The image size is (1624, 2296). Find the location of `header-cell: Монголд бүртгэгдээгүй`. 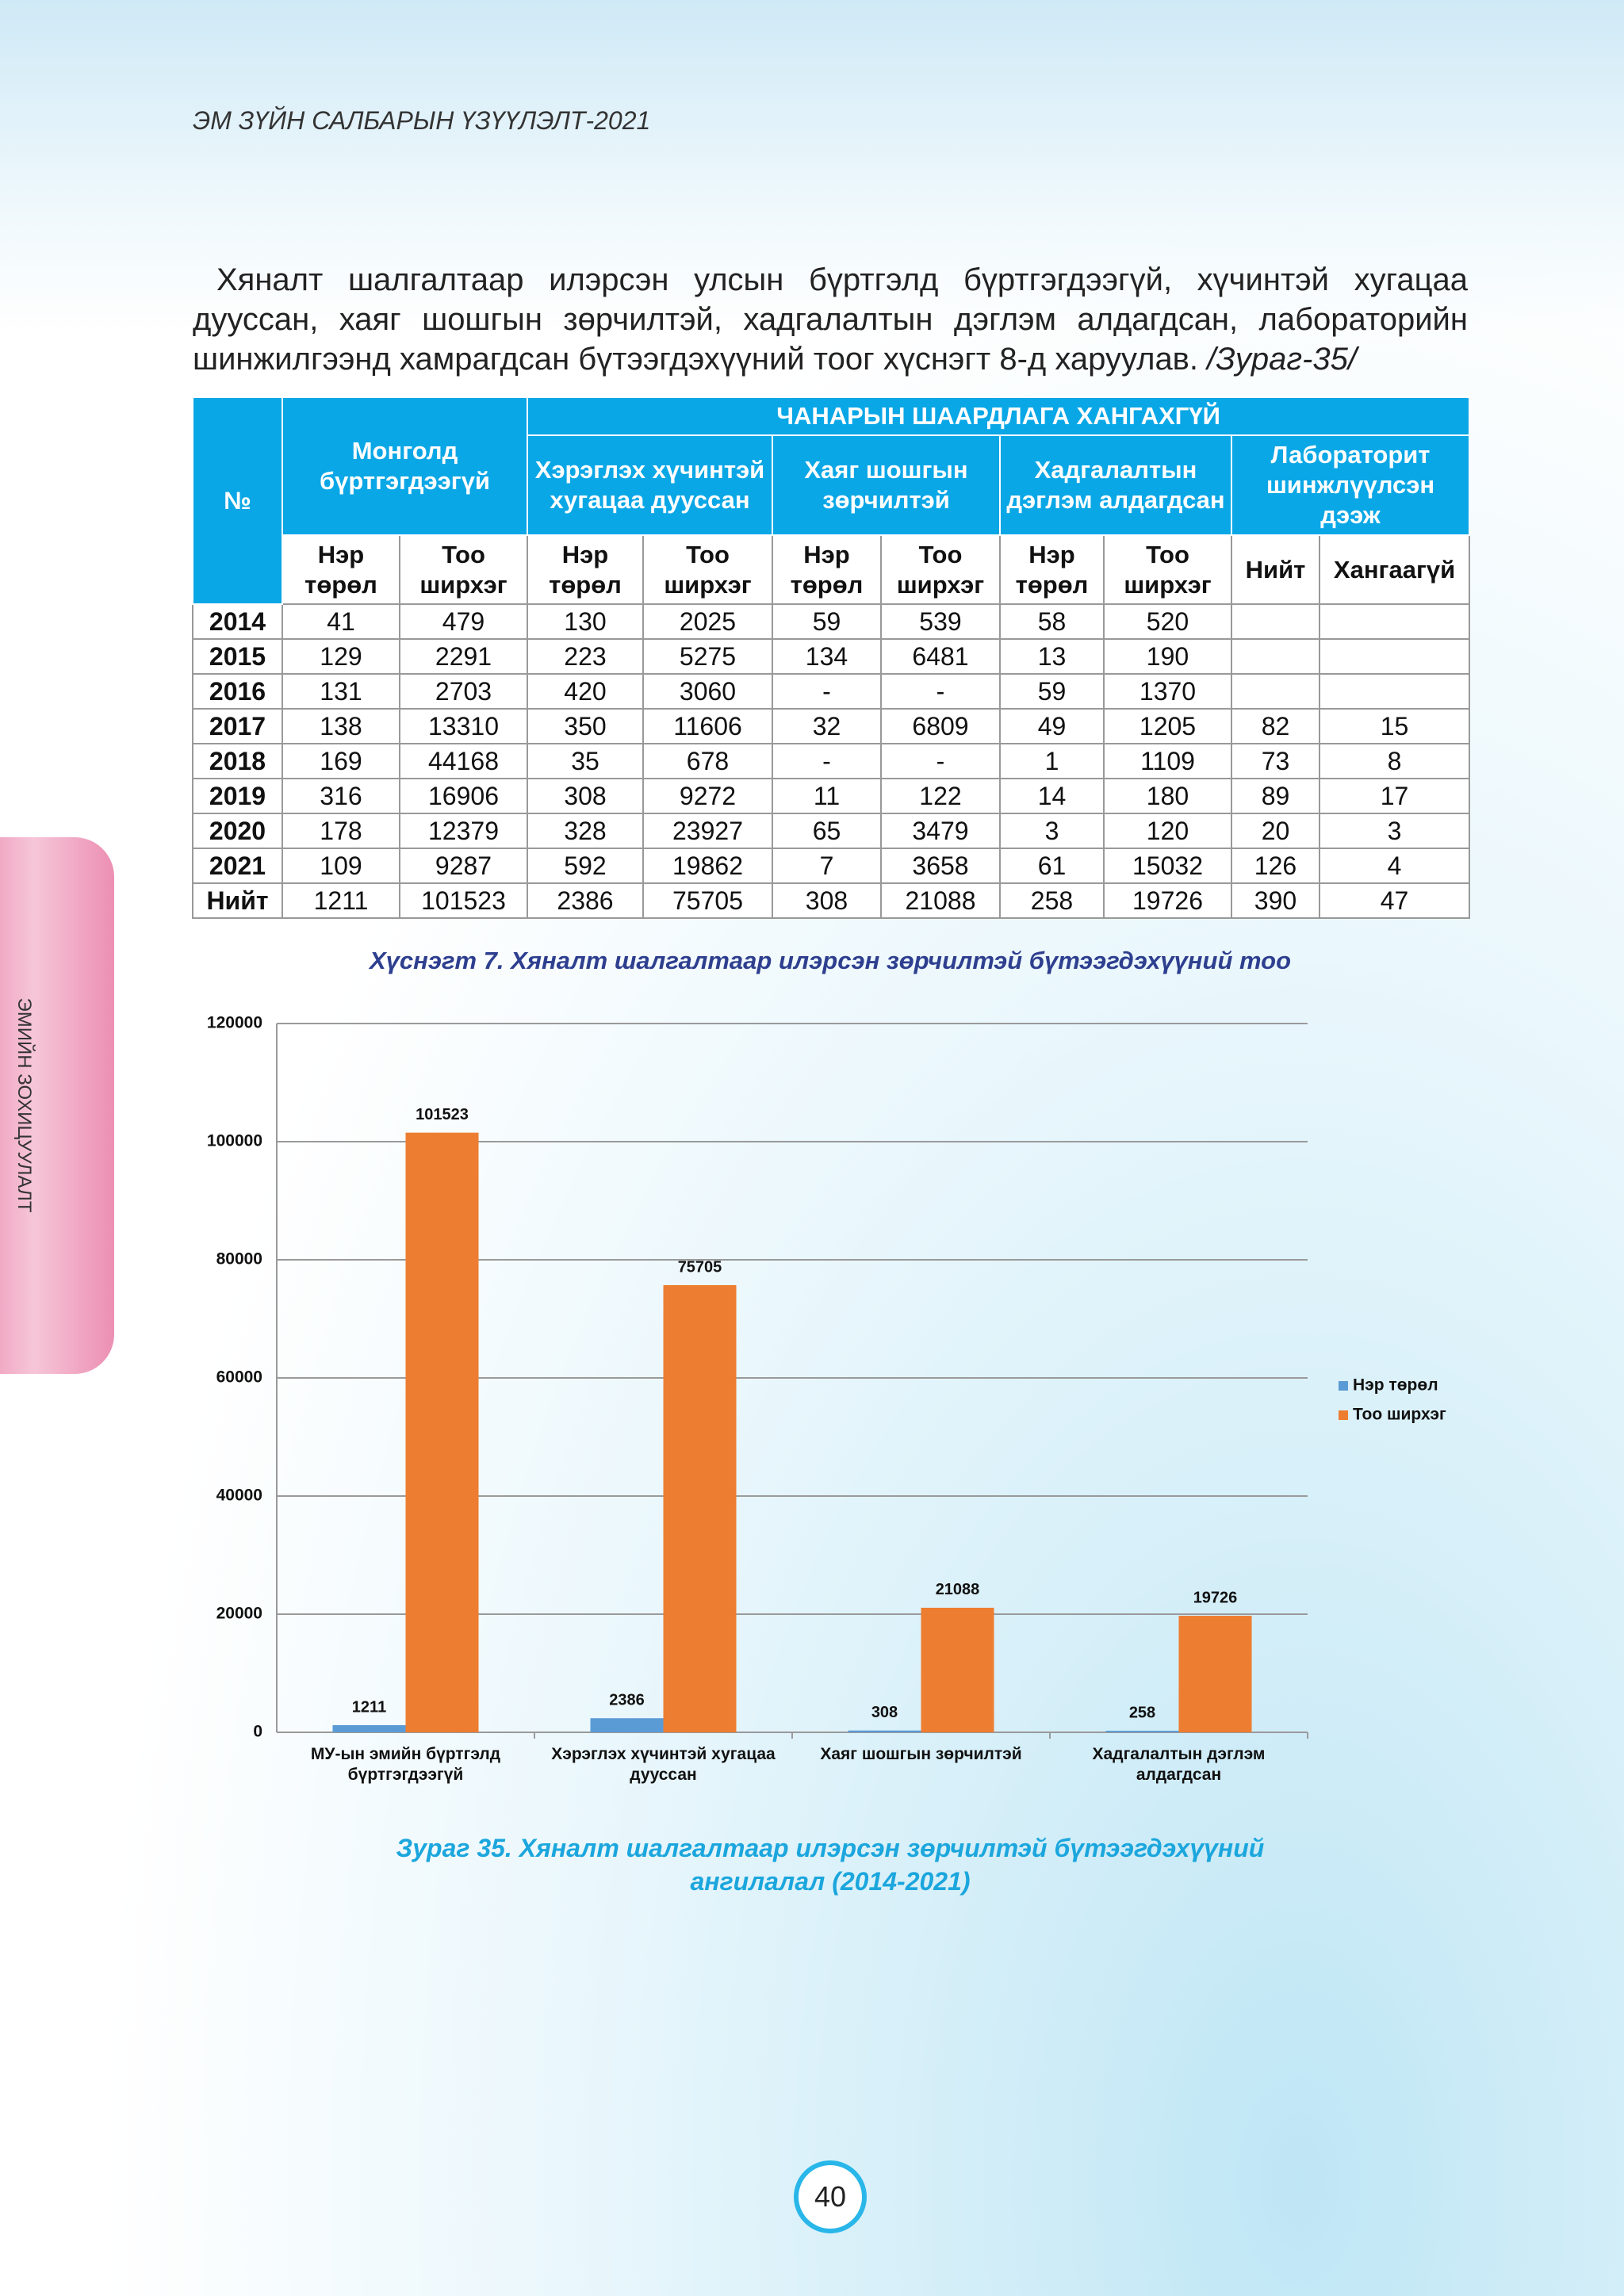

header-cell: Монголд бүртгэгдээгүй is located at coordinates (405, 466).